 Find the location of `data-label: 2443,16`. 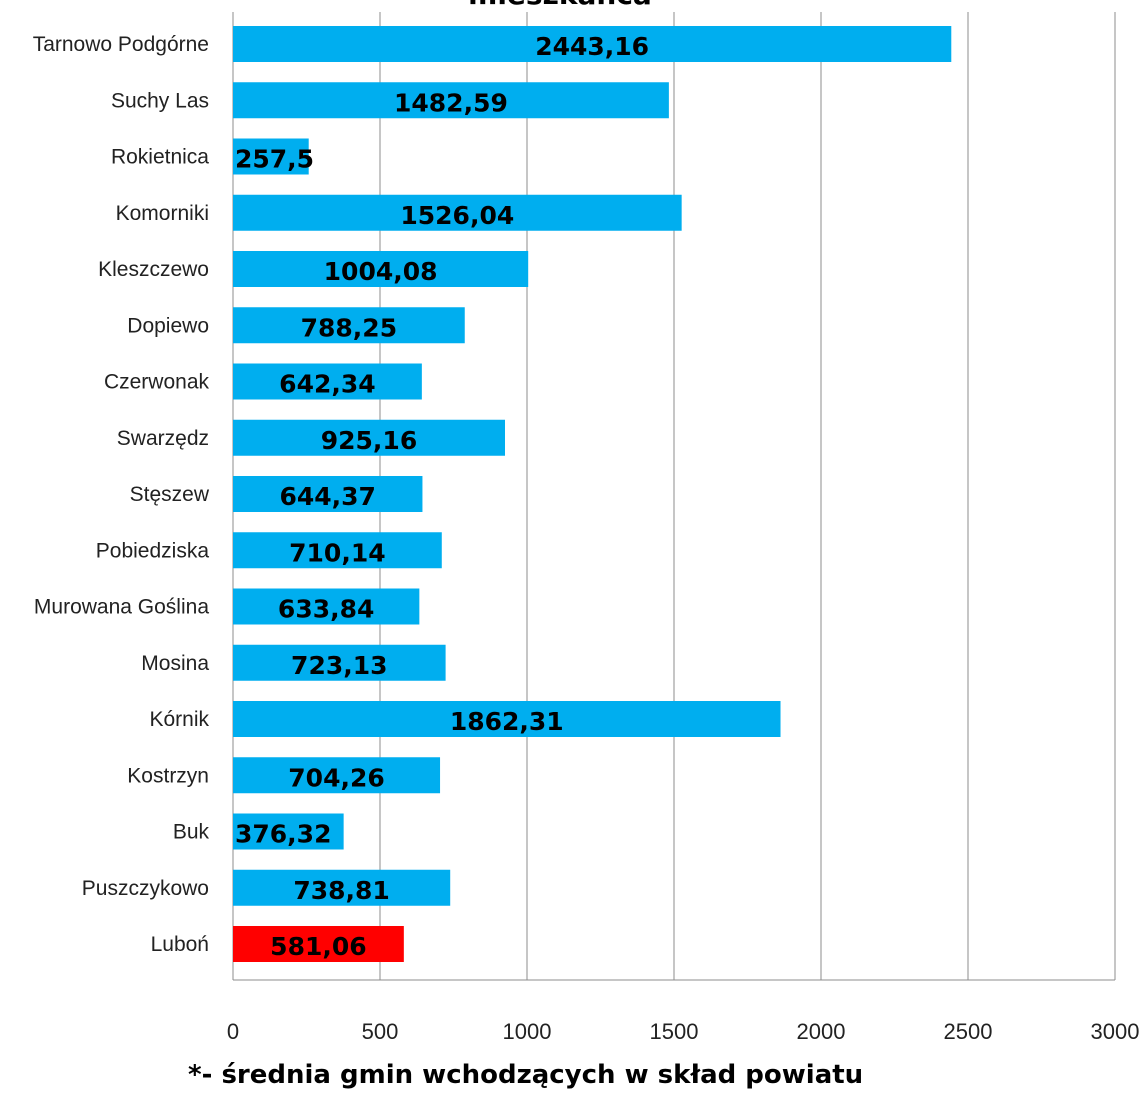

data-label: 2443,16 is located at coordinates (592, 46).